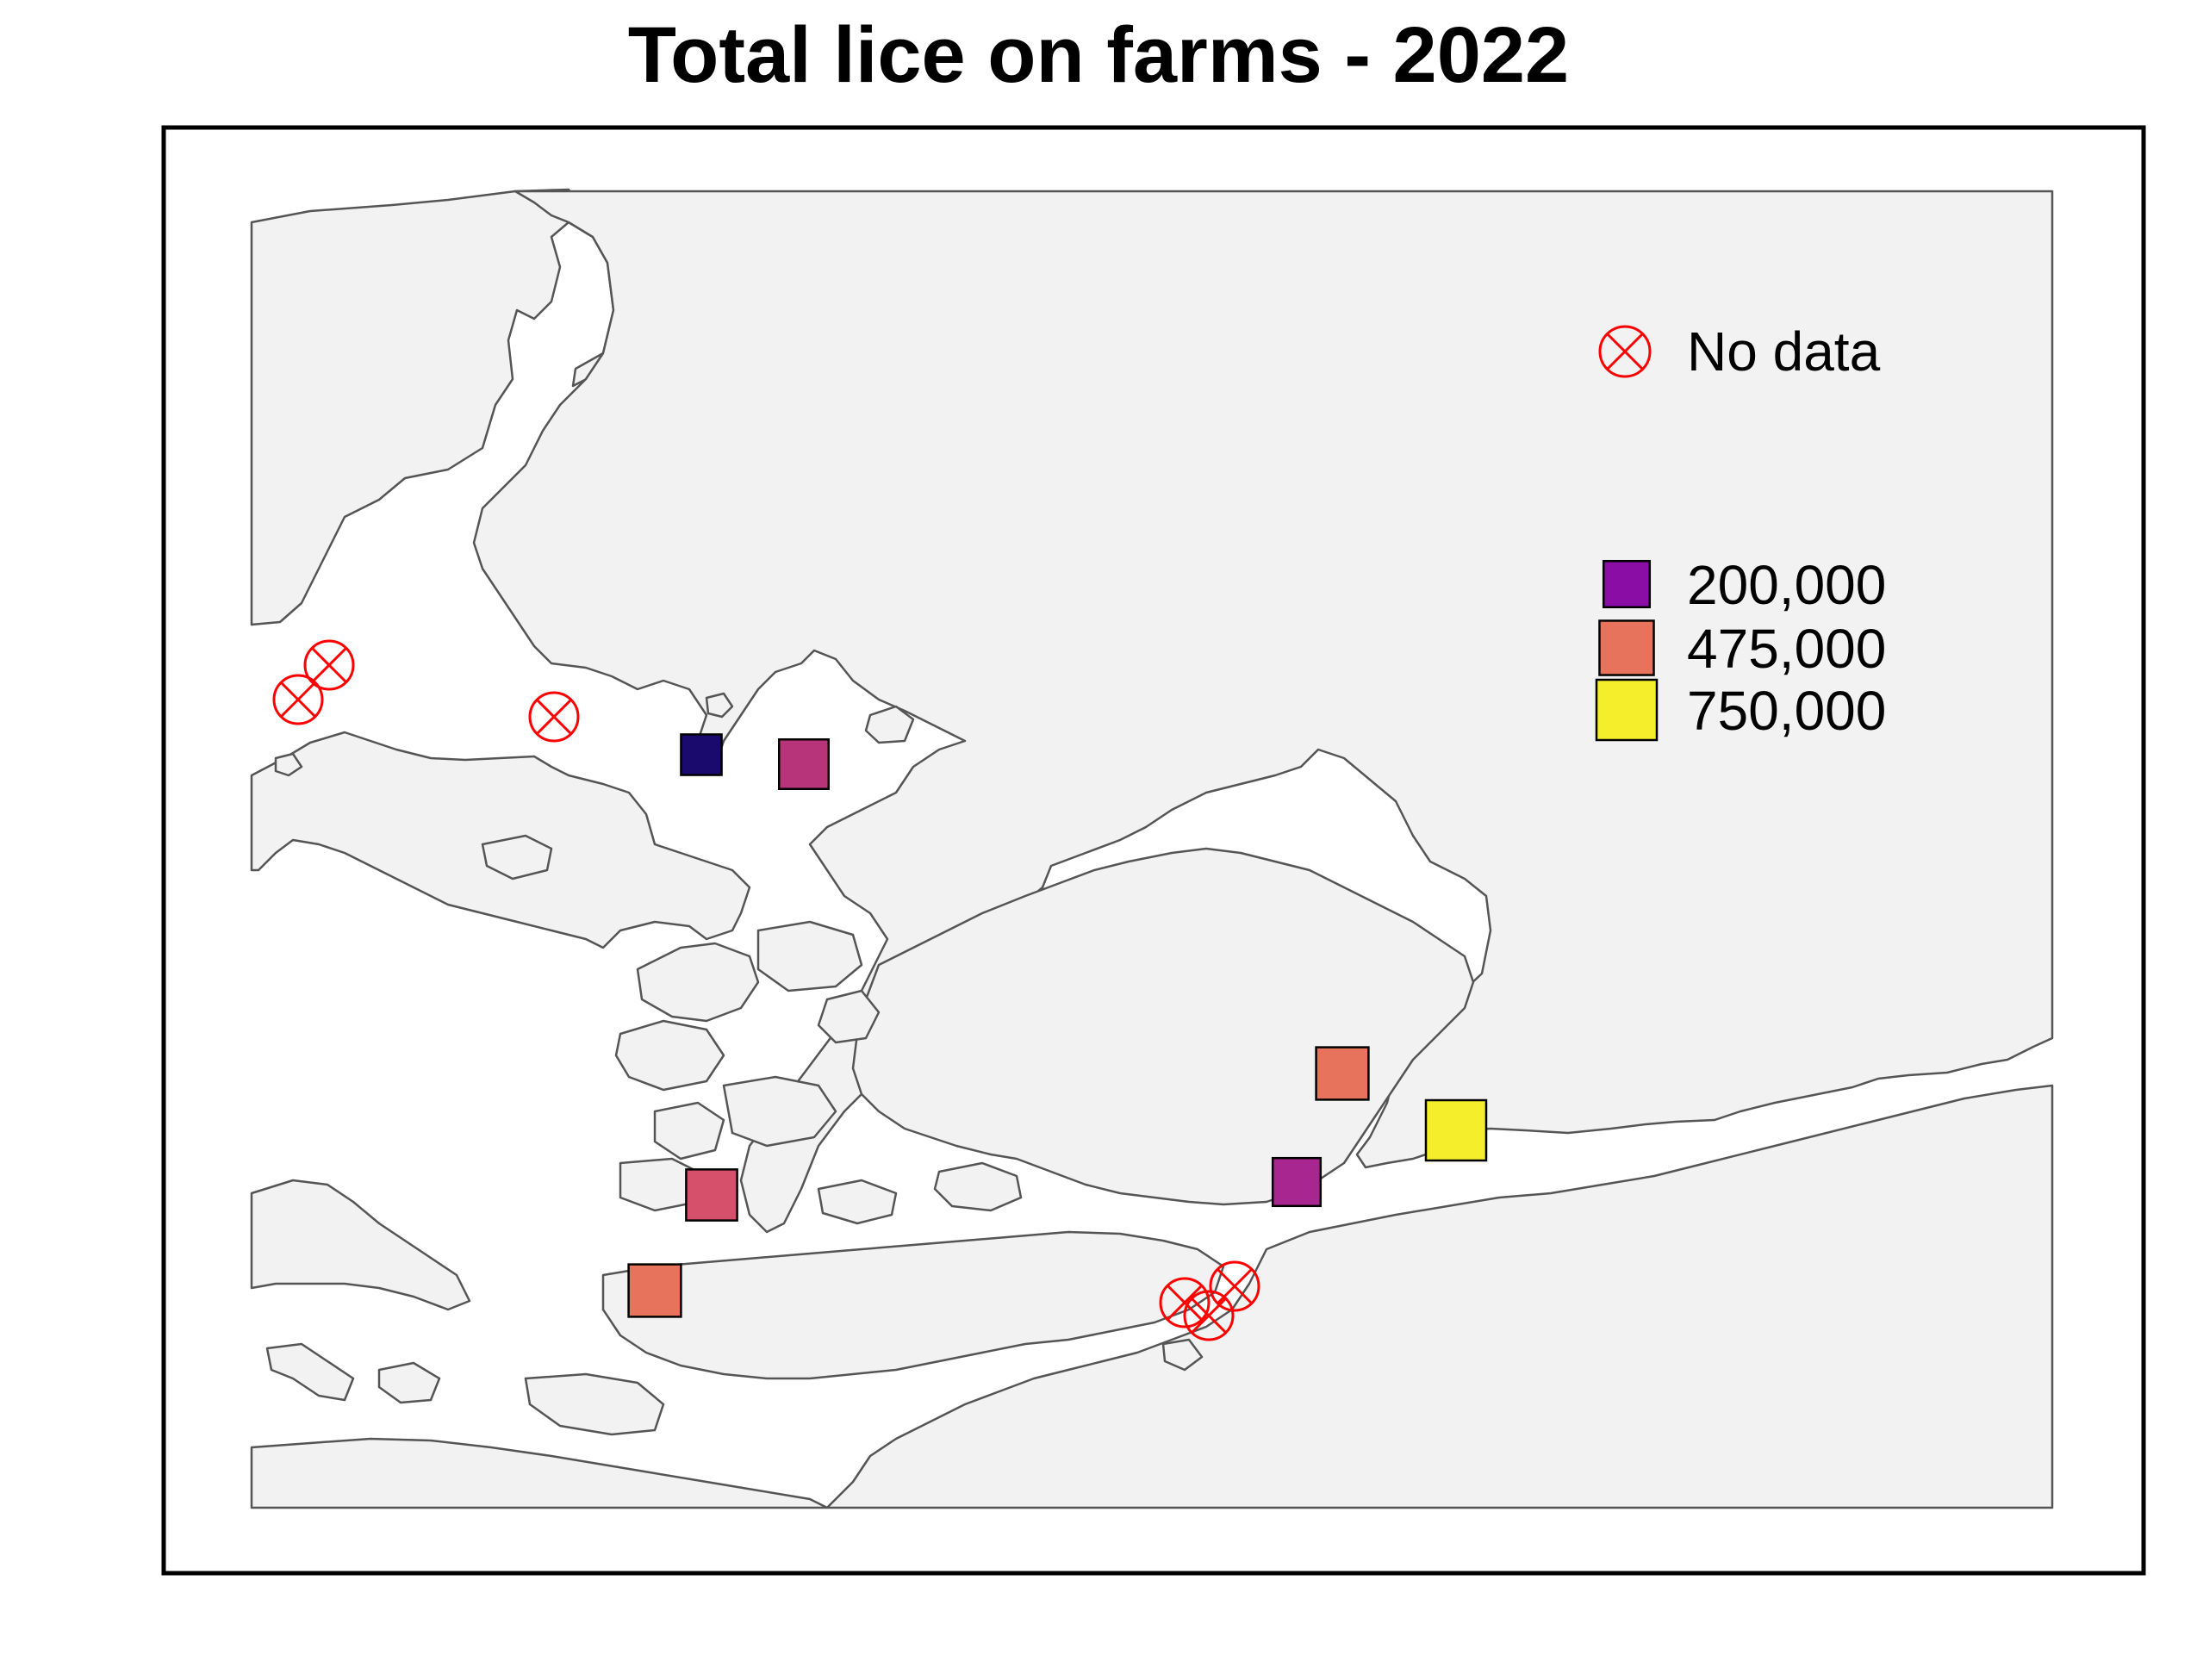  Describe the element at coordinates (1163, 1027) in the screenshot. I see `east-central-landmass` at that location.